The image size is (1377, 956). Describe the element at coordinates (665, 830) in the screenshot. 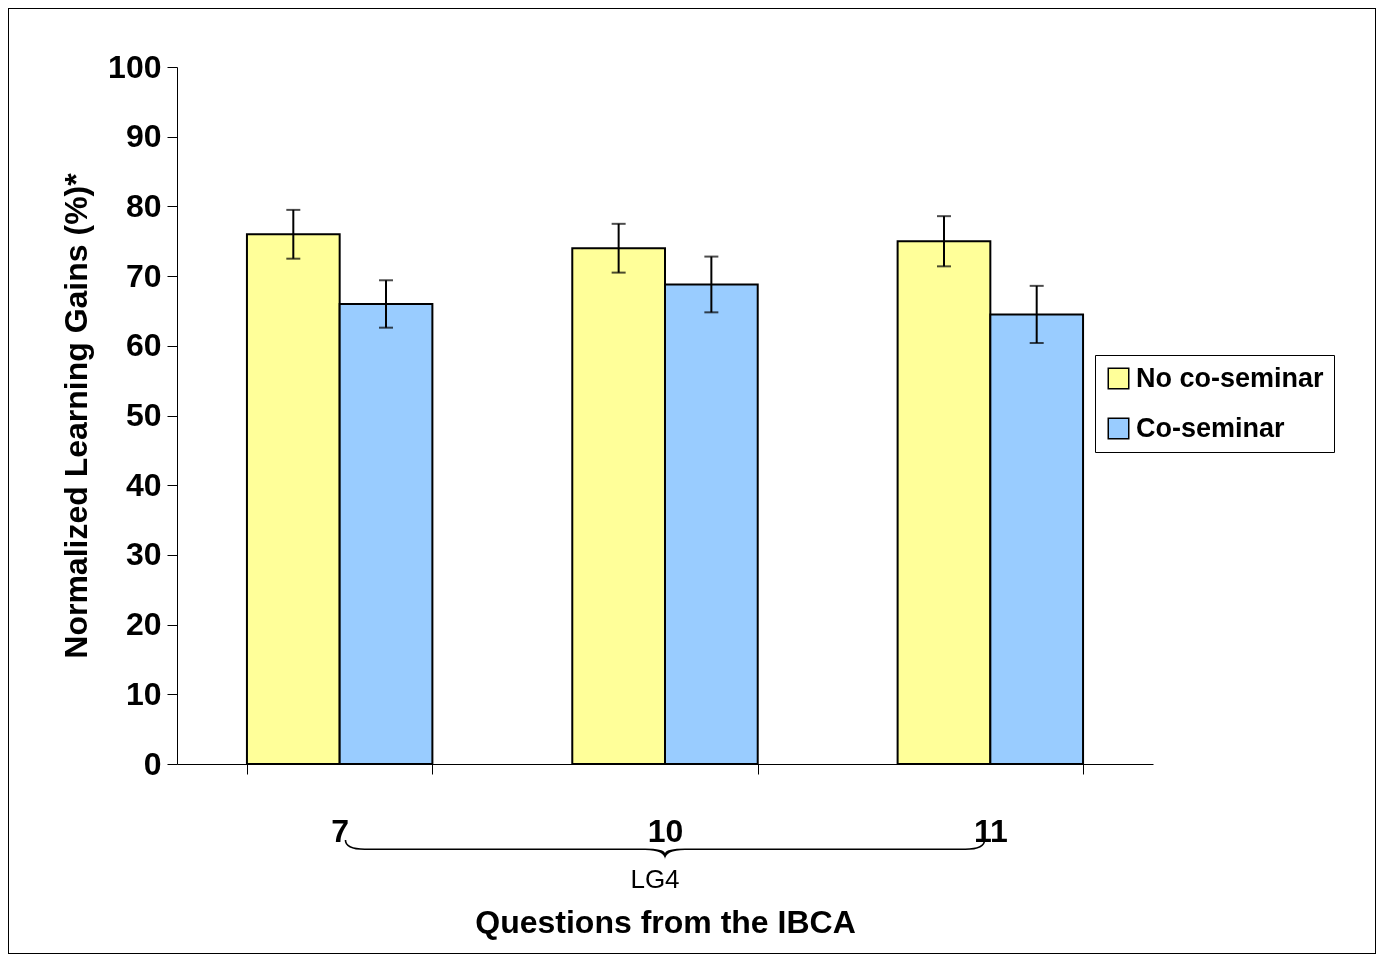

I see `x-tick-label: 10` at that location.